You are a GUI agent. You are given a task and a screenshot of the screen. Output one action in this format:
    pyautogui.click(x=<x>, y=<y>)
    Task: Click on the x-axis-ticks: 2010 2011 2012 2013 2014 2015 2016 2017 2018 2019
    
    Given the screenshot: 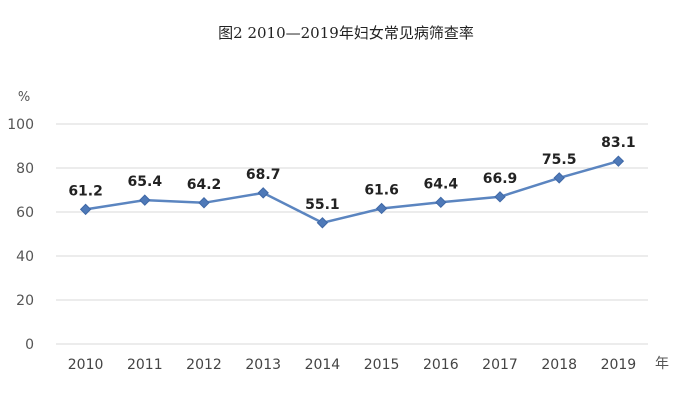 What is the action you would take?
    pyautogui.click(x=352, y=365)
    